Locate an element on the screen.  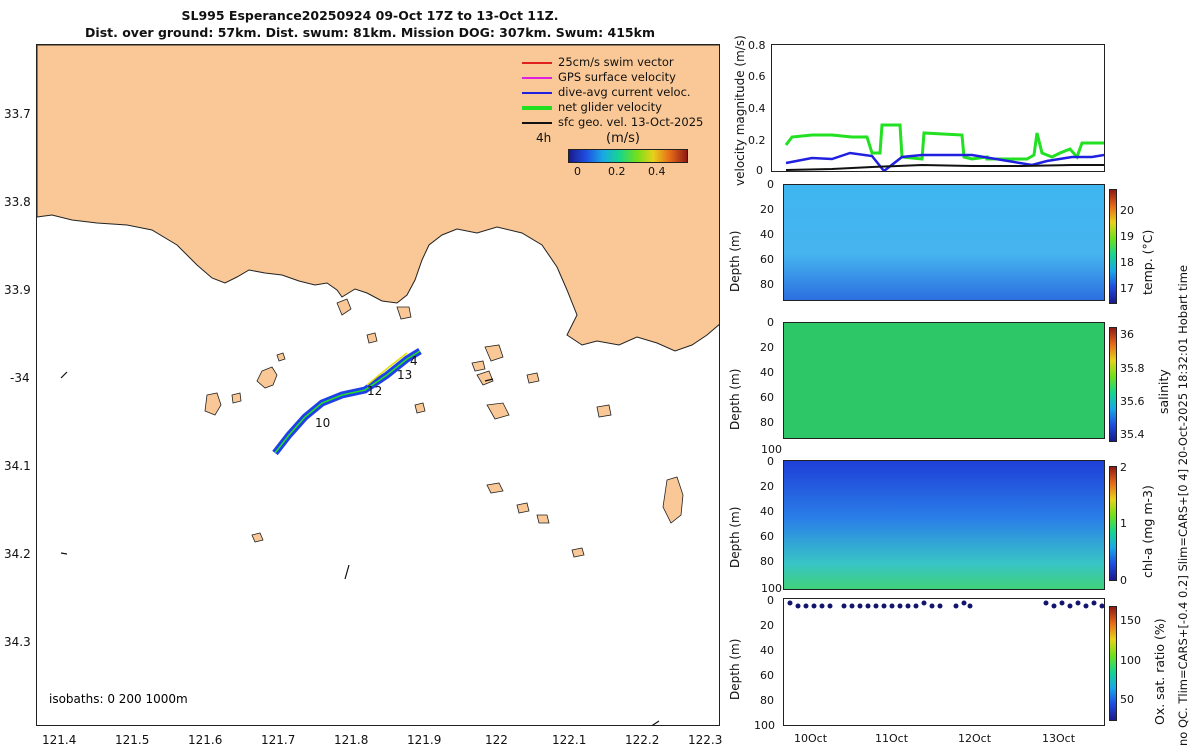
colorbar-title: (m/s) is located at coordinates (623, 138).